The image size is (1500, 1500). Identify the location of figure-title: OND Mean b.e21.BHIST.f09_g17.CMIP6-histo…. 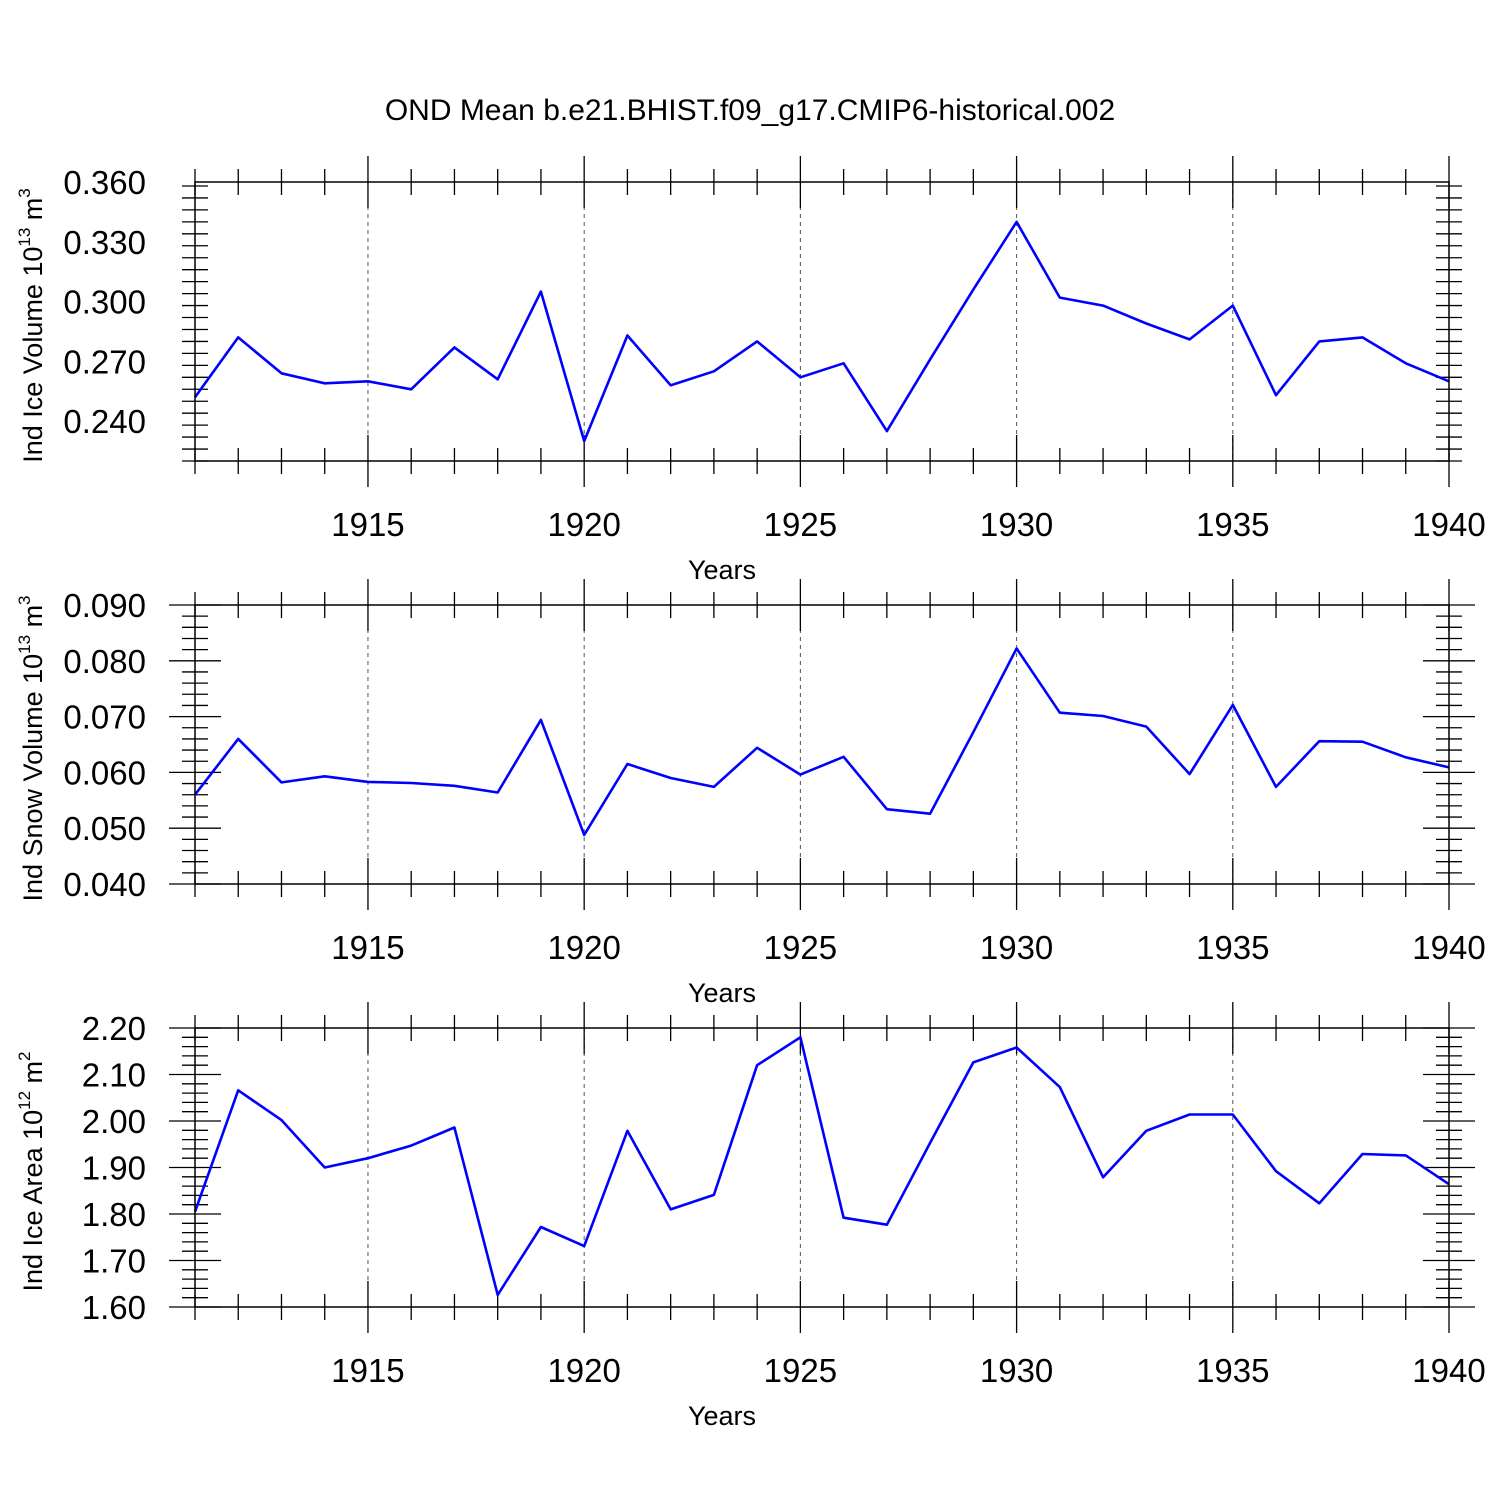
(750, 110).